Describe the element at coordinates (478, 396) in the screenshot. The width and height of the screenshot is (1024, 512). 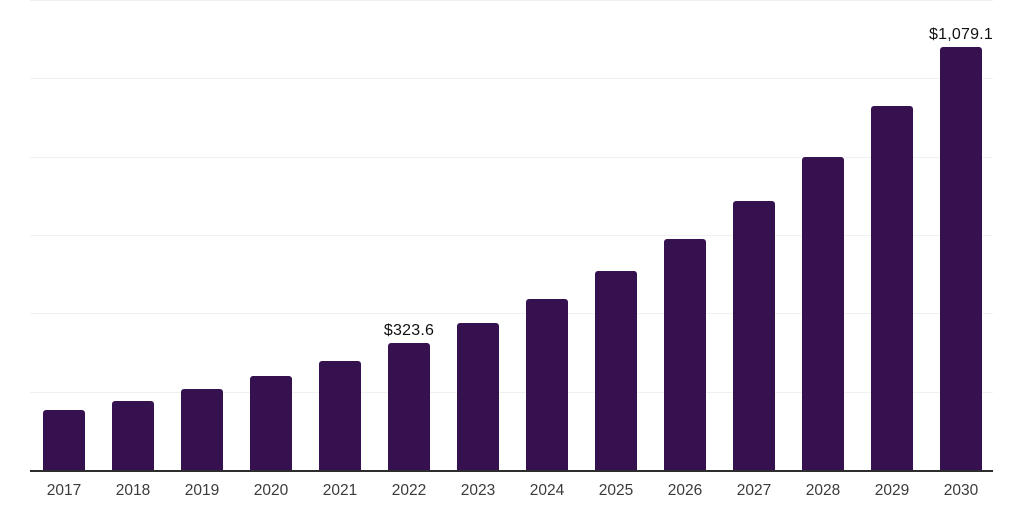
I see `bar-2023` at that location.